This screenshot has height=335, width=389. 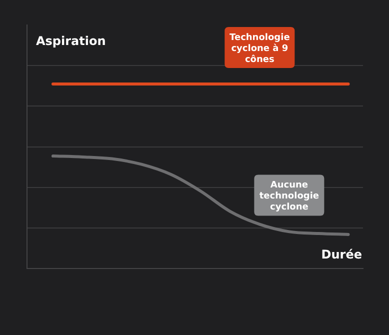 What do you see at coordinates (260, 49) in the screenshot?
I see `text: Technologie cyclone à 9 cônes` at bounding box center [260, 49].